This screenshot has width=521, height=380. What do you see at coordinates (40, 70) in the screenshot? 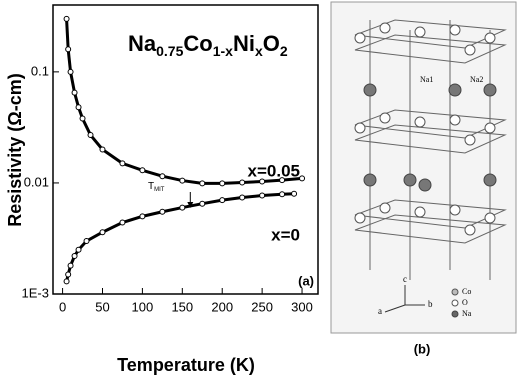
I see `y-tick-label: 0.1` at bounding box center [40, 70].